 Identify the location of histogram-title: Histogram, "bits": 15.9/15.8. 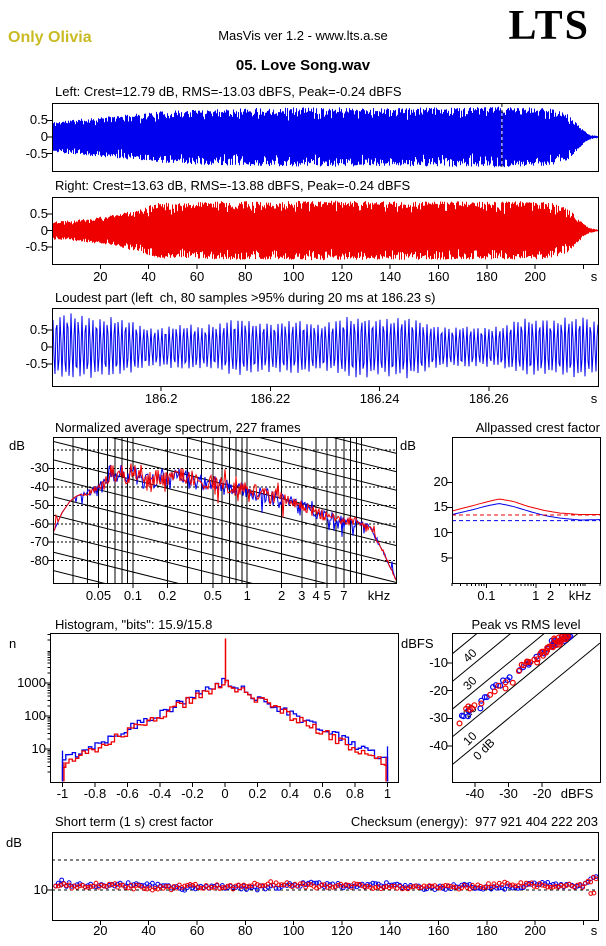
(134, 624).